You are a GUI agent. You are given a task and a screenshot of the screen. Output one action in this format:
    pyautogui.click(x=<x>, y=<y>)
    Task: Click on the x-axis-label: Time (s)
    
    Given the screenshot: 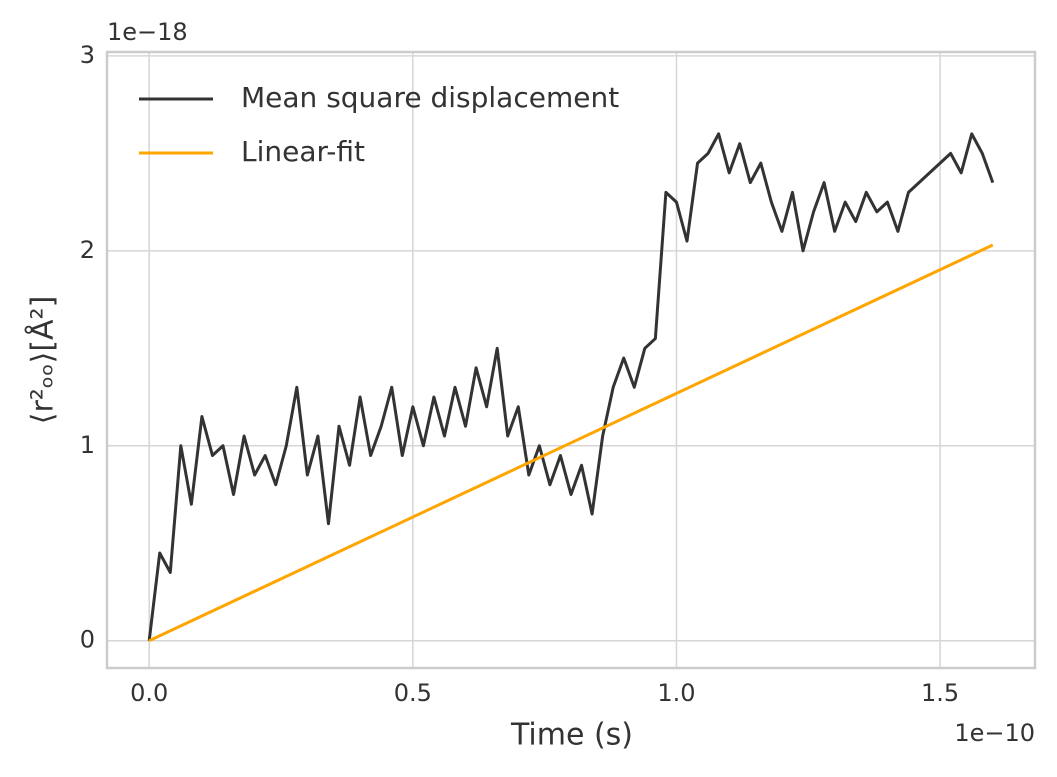 What is the action you would take?
    pyautogui.click(x=571, y=735)
    